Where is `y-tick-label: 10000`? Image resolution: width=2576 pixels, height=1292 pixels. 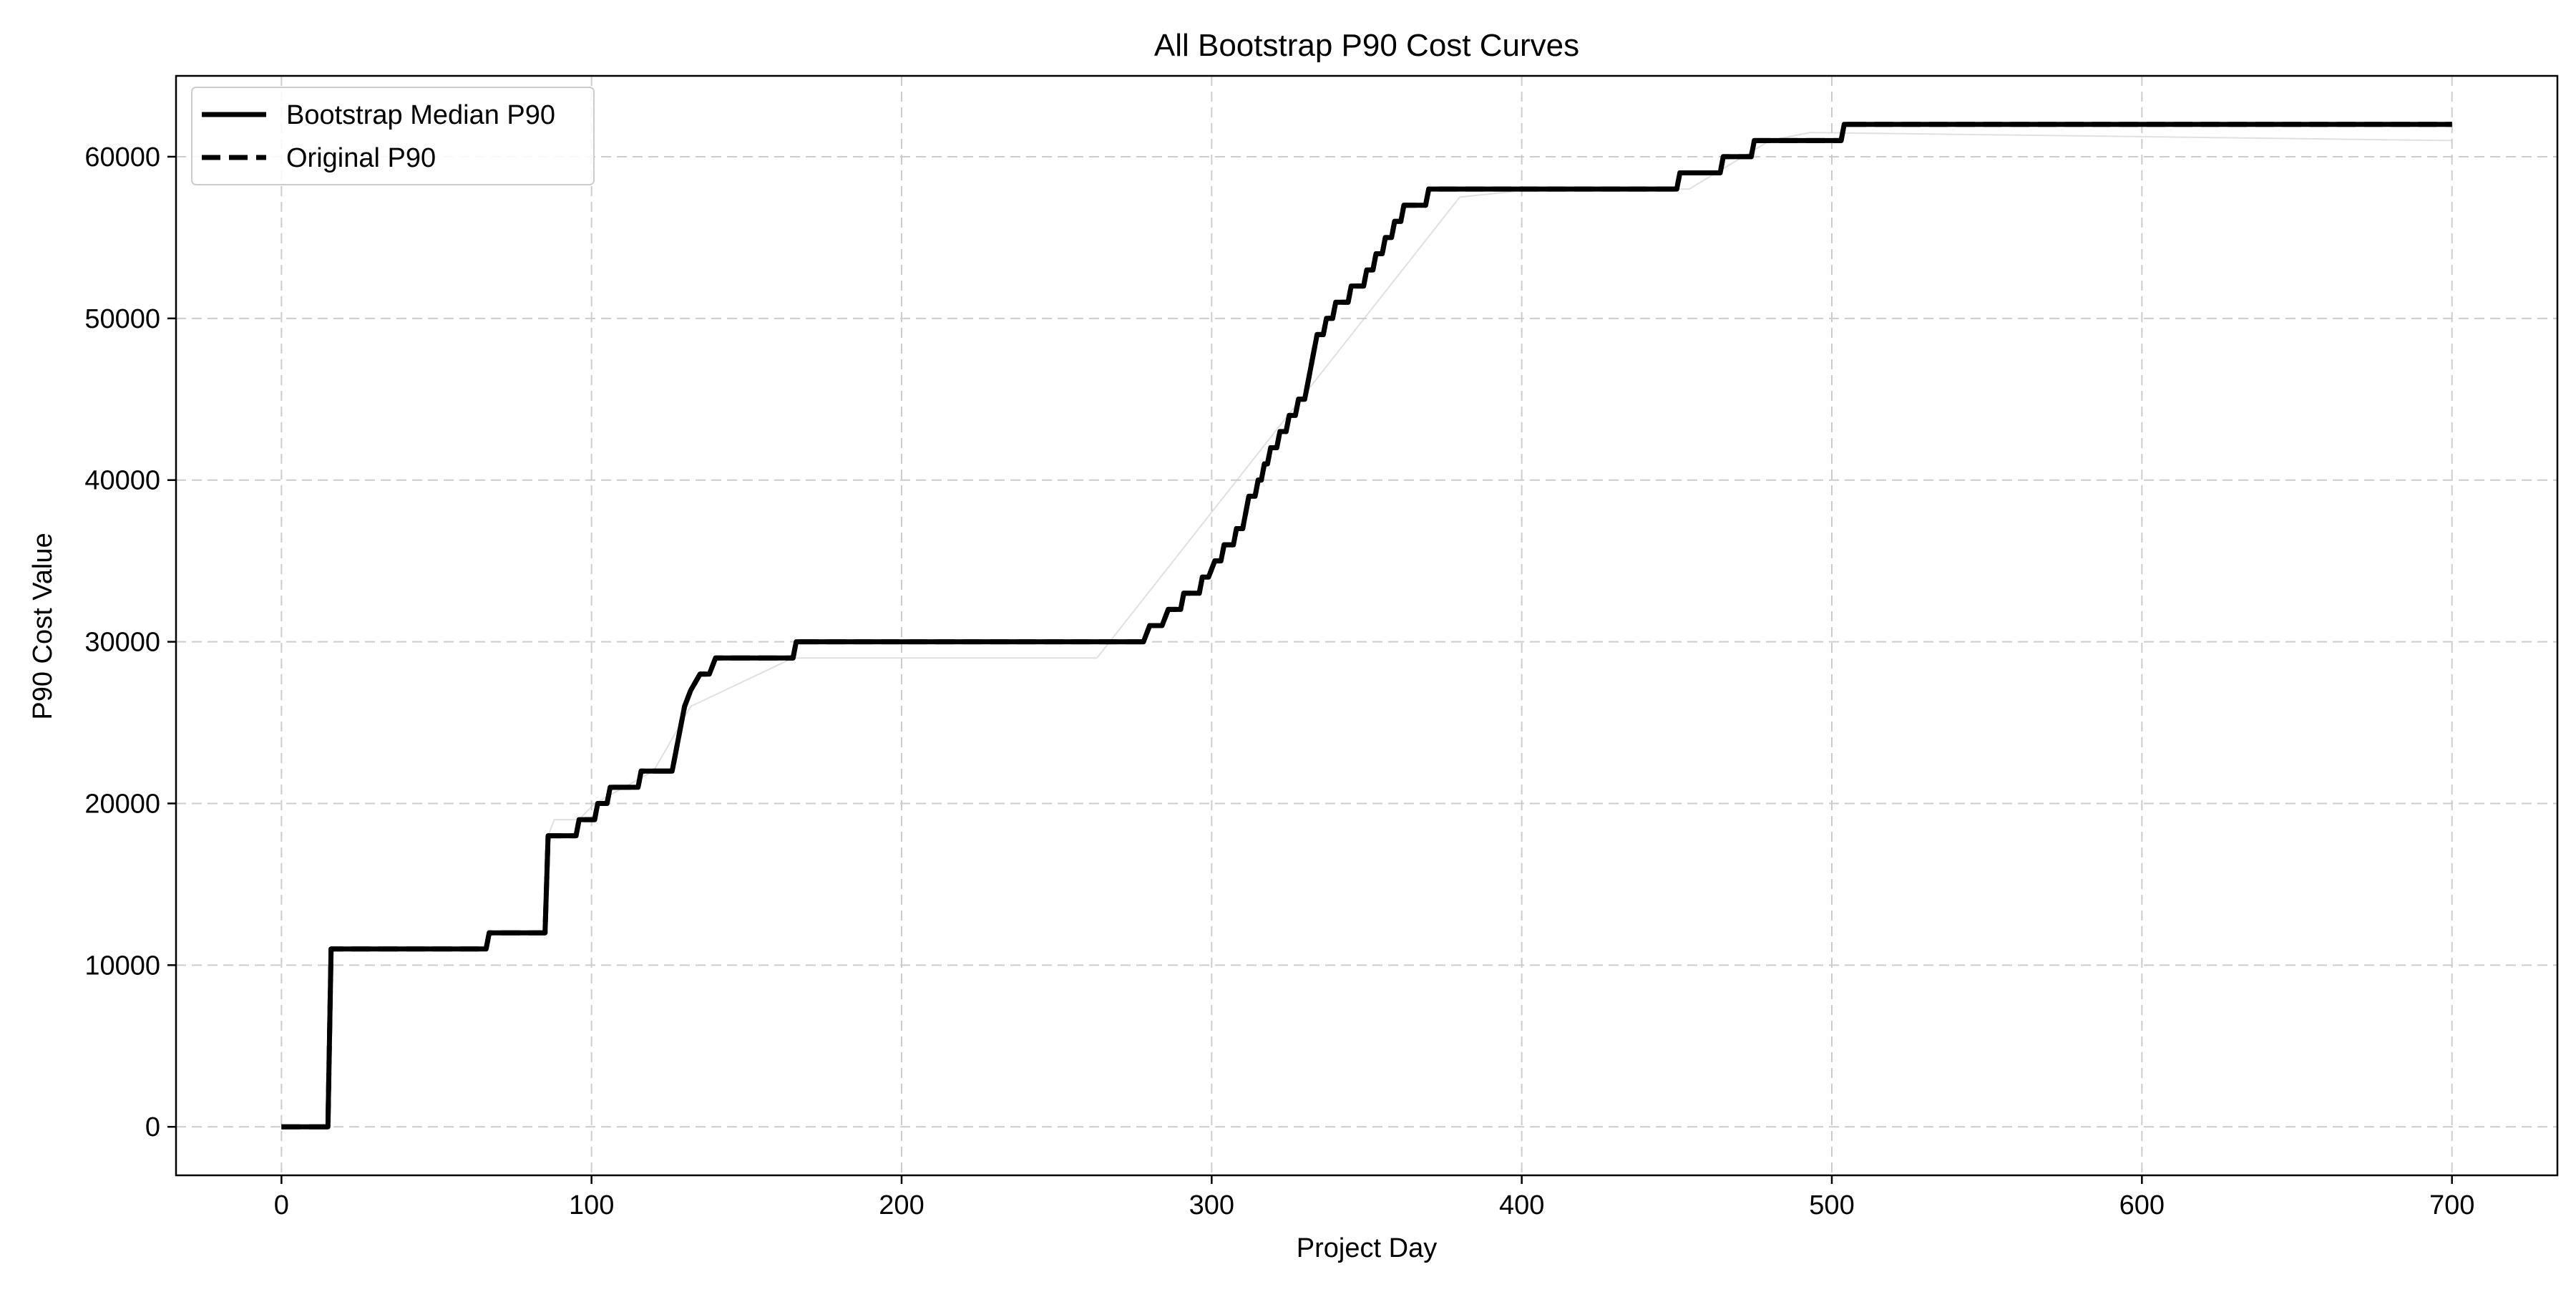
y-tick-label: 10000 is located at coordinates (122, 966).